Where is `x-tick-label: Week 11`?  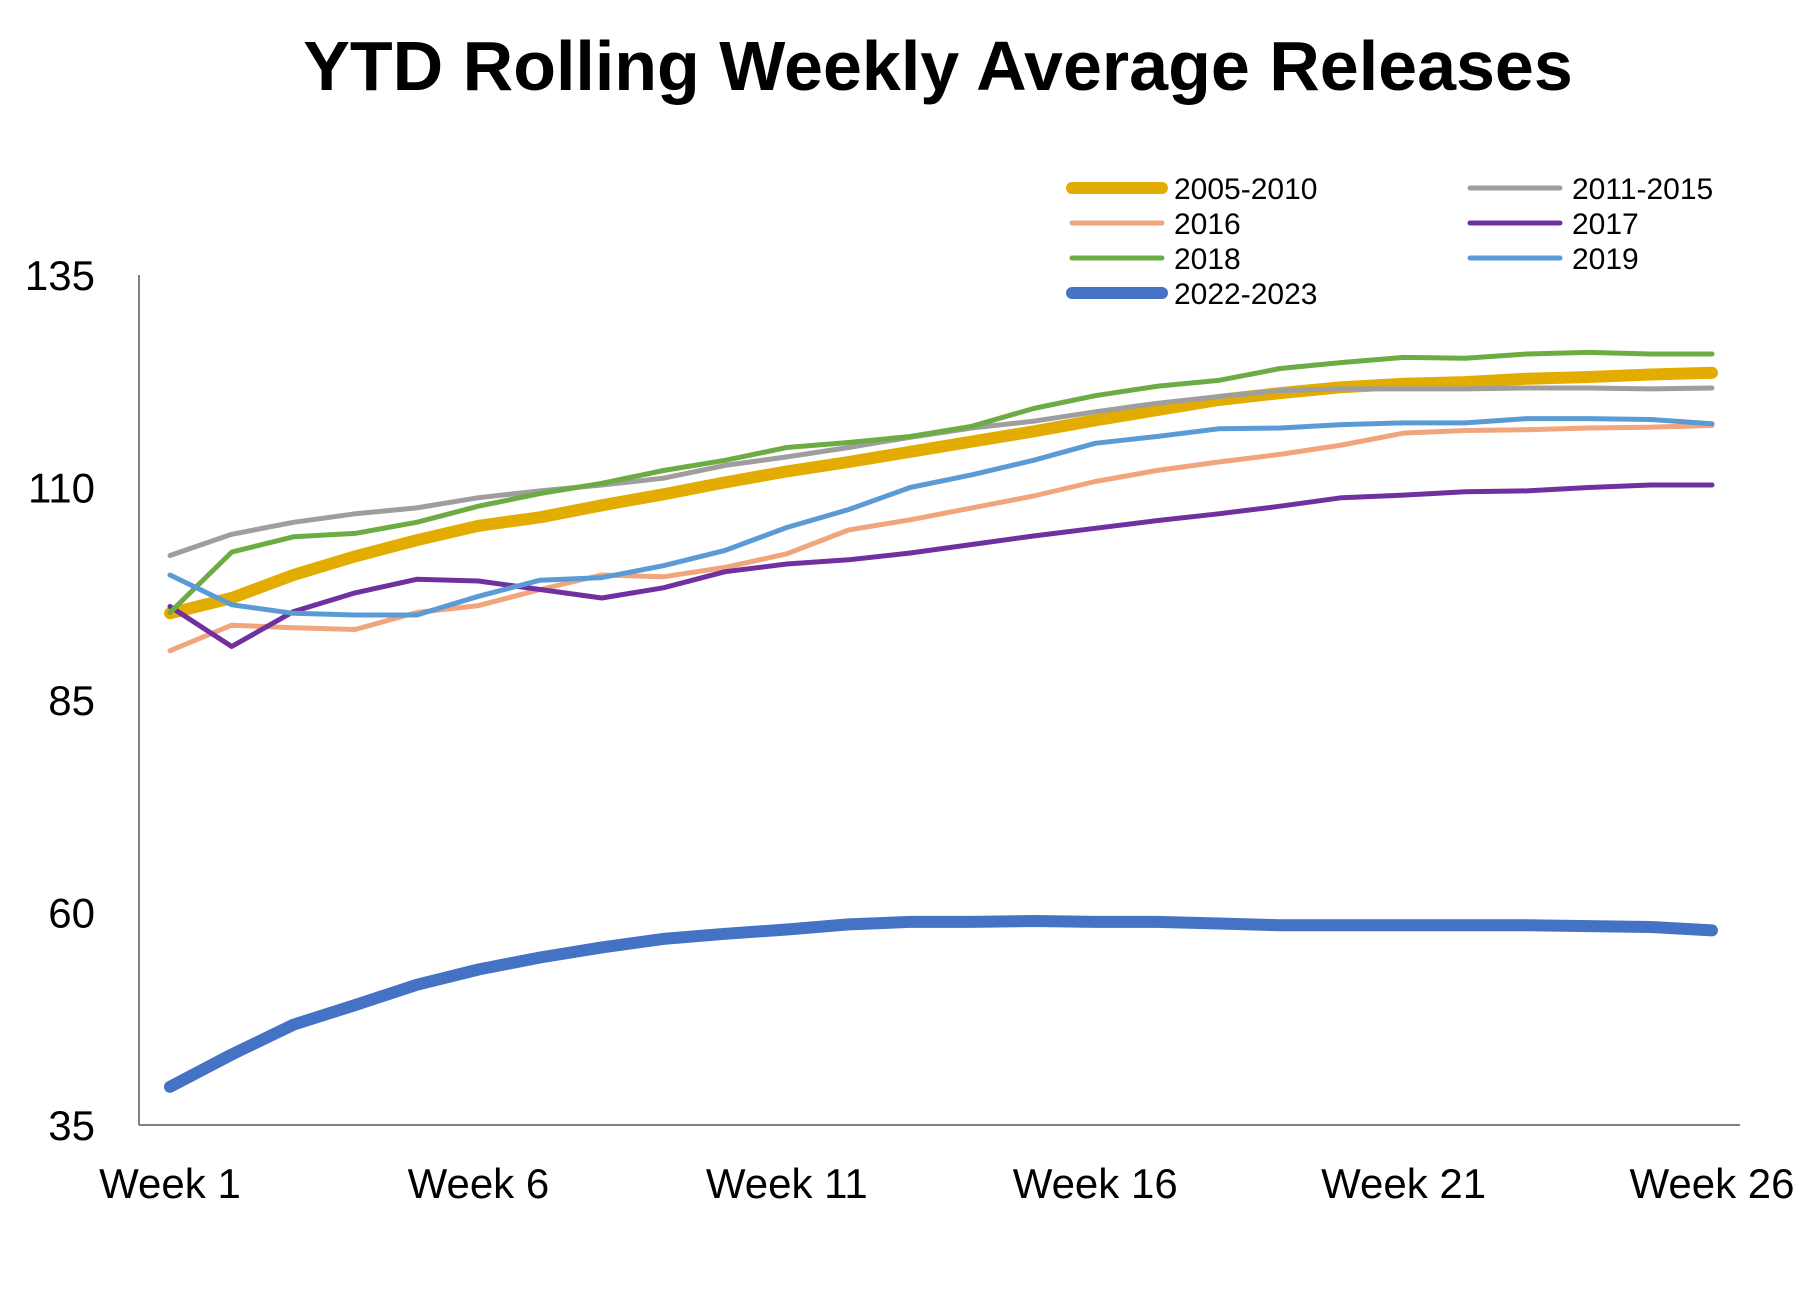 x-tick-label: Week 11 is located at coordinates (787, 1183).